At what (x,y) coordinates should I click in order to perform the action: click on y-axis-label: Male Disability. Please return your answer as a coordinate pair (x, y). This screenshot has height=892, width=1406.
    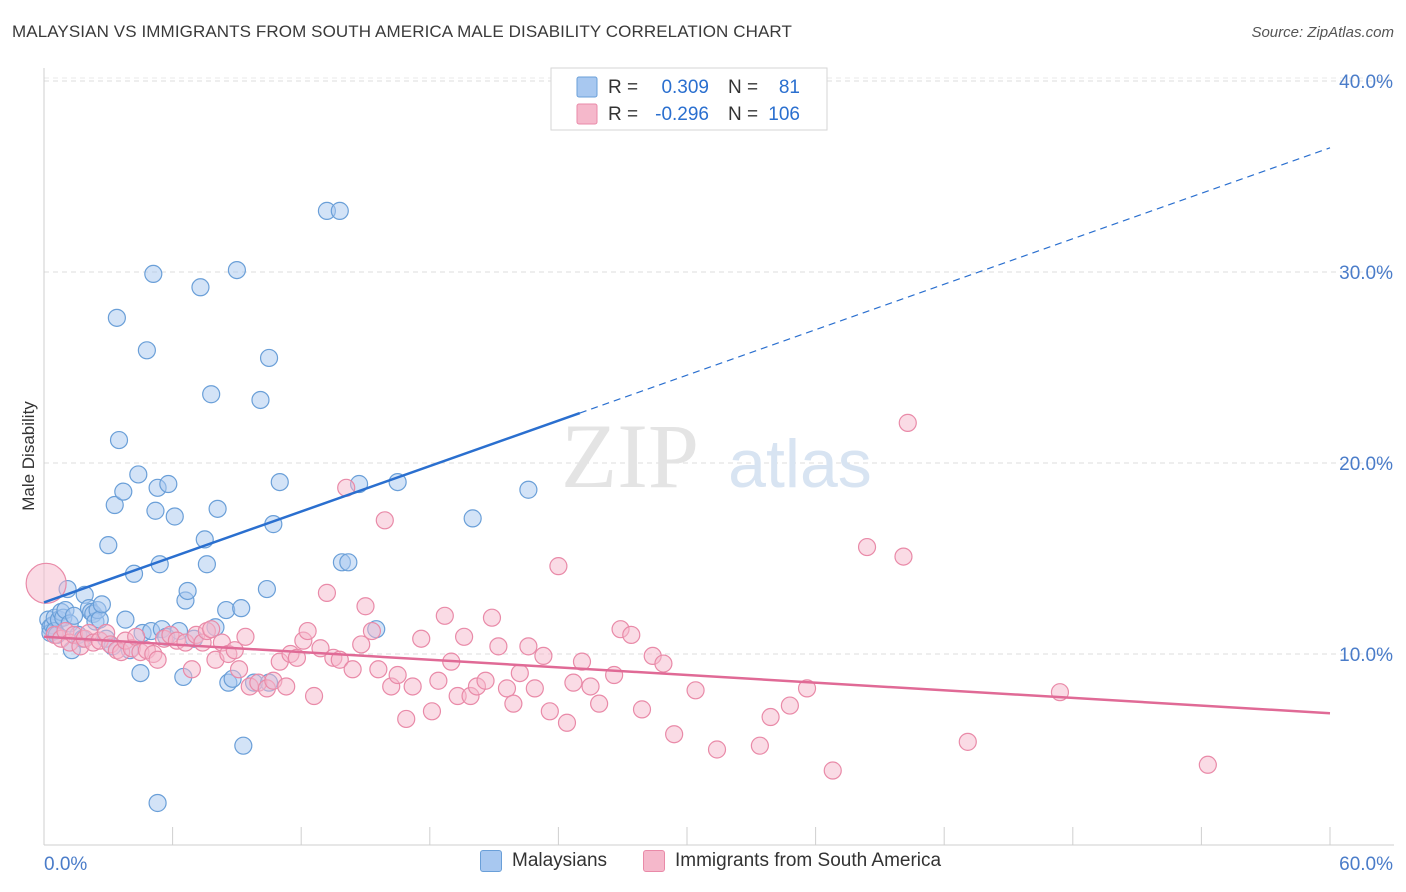
    Looking at the image, I should click on (28, 456).